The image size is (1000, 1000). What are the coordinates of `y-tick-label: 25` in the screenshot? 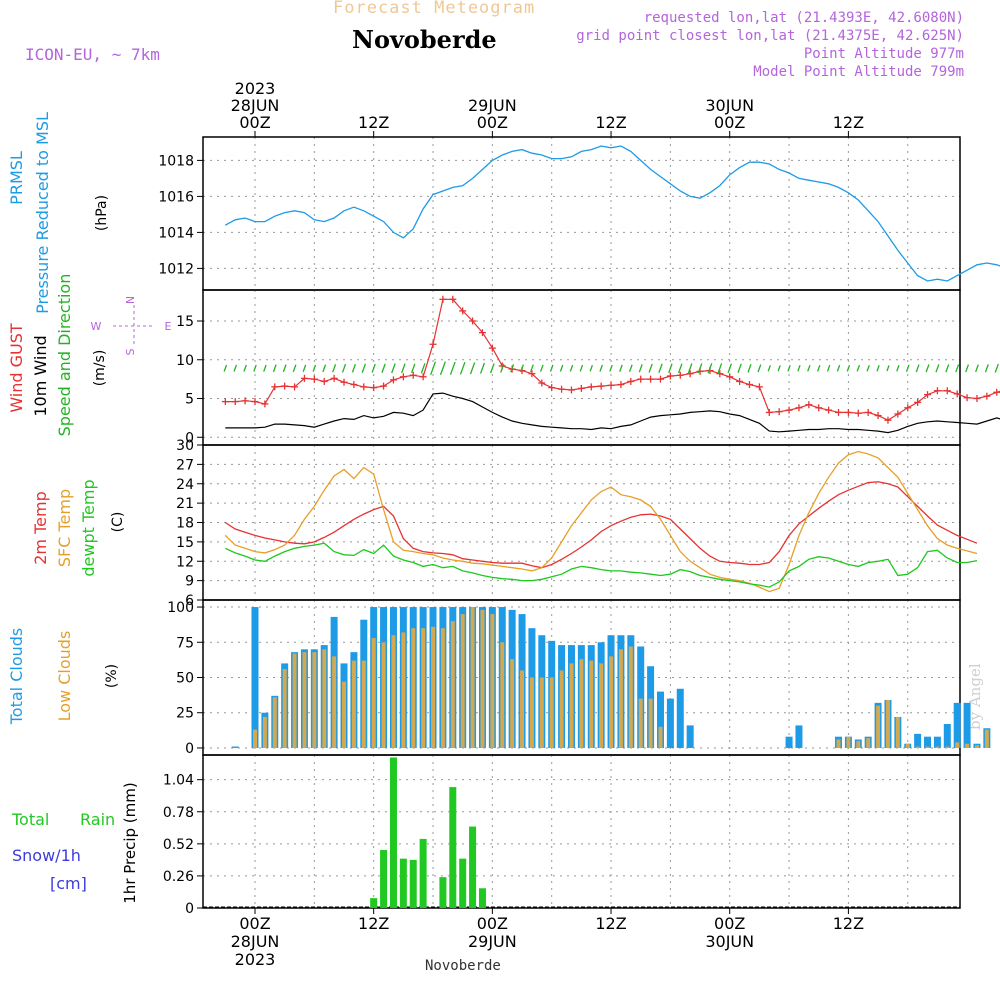 It's located at (185, 714).